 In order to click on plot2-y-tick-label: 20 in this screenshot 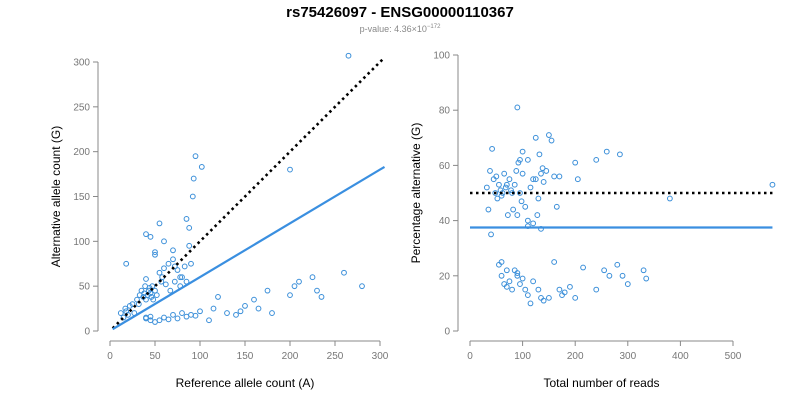, I will do `click(445, 276)`.